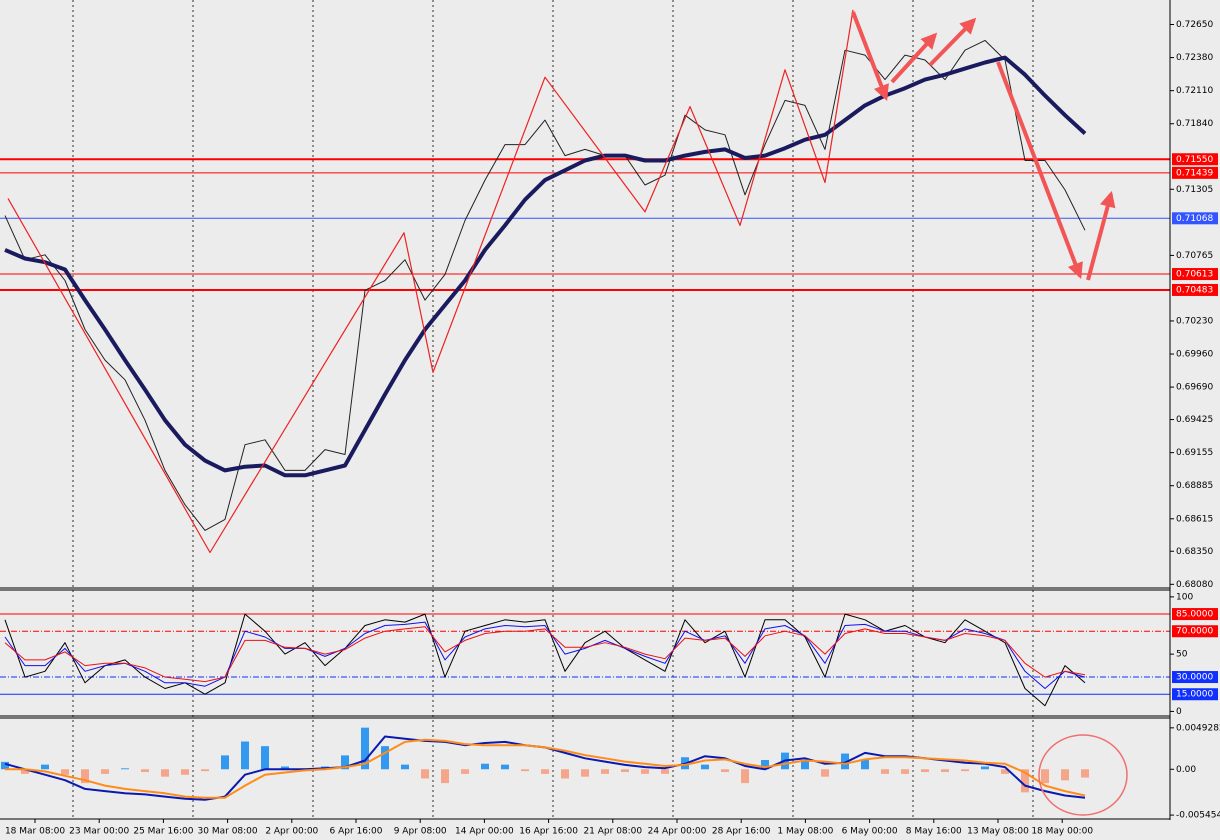 The height and width of the screenshot is (840, 1220). Describe the element at coordinates (677, 832) in the screenshot. I see `x-tick-label: 24 Apr 00:00` at that location.